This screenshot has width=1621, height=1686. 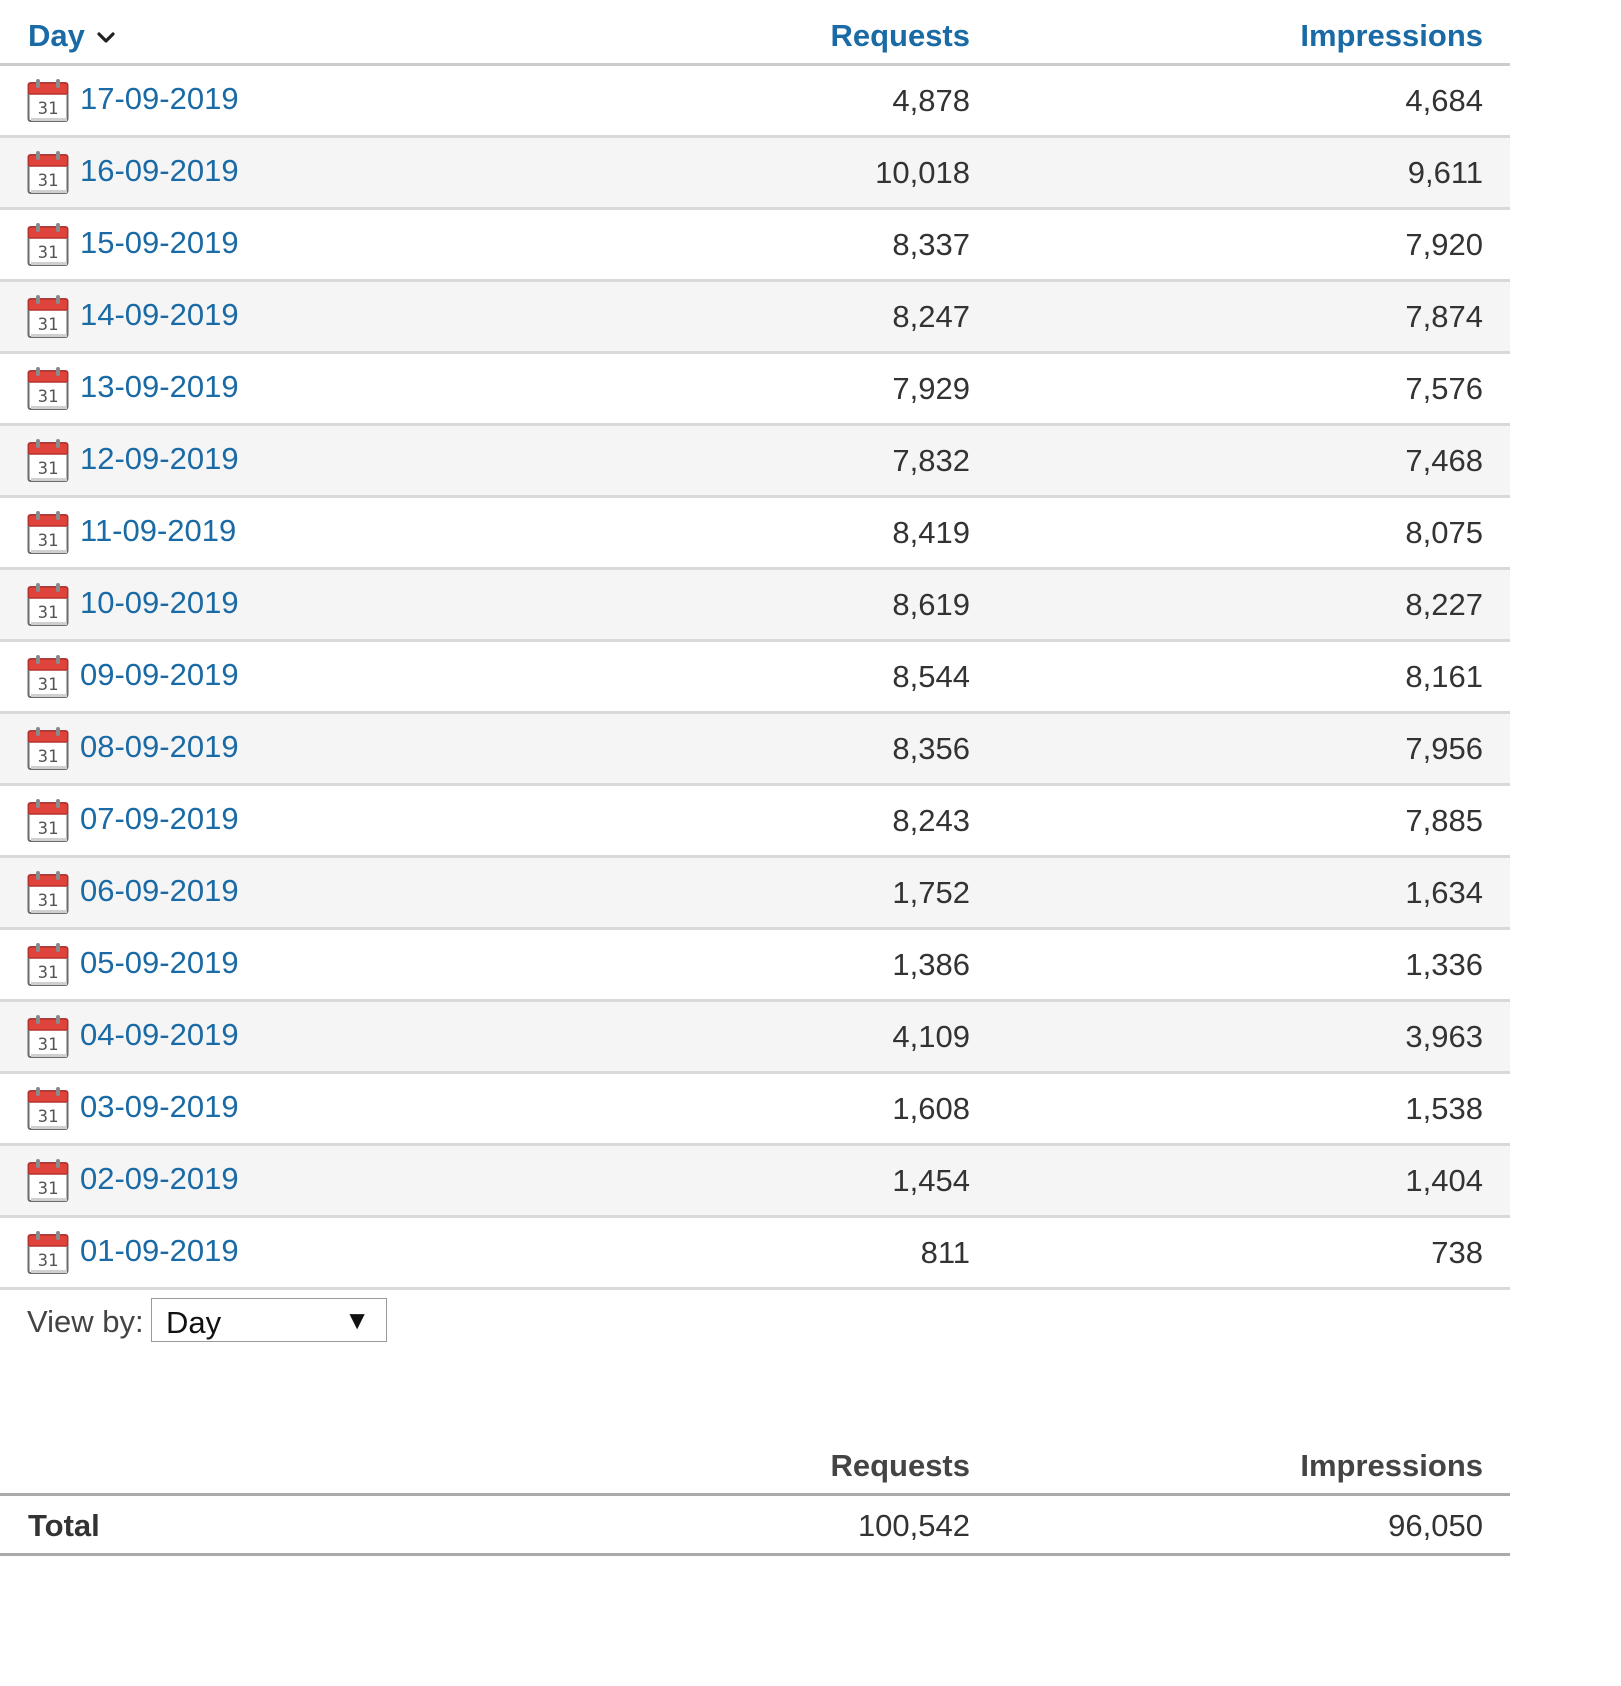 What do you see at coordinates (755, 1110) in the screenshot?
I see `table-row: 31 03-09-2019 1,608 1,538` at bounding box center [755, 1110].